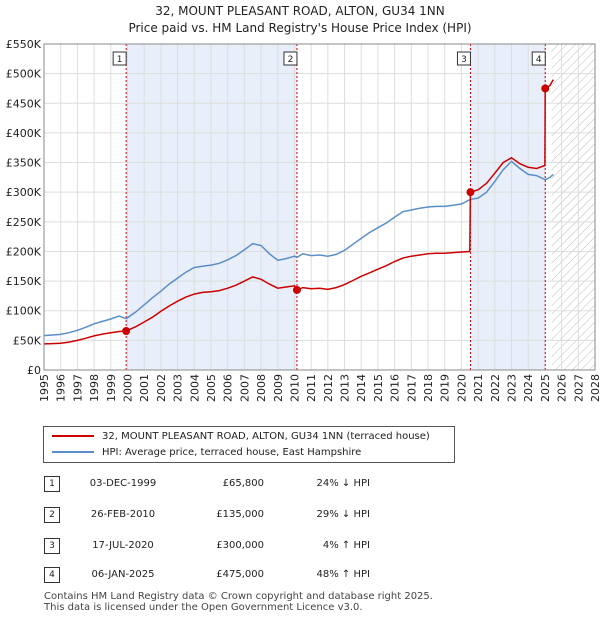 This screenshot has height=620, width=600. What do you see at coordinates (24, 192) in the screenshot?
I see `y-tick-label: £300K` at bounding box center [24, 192].